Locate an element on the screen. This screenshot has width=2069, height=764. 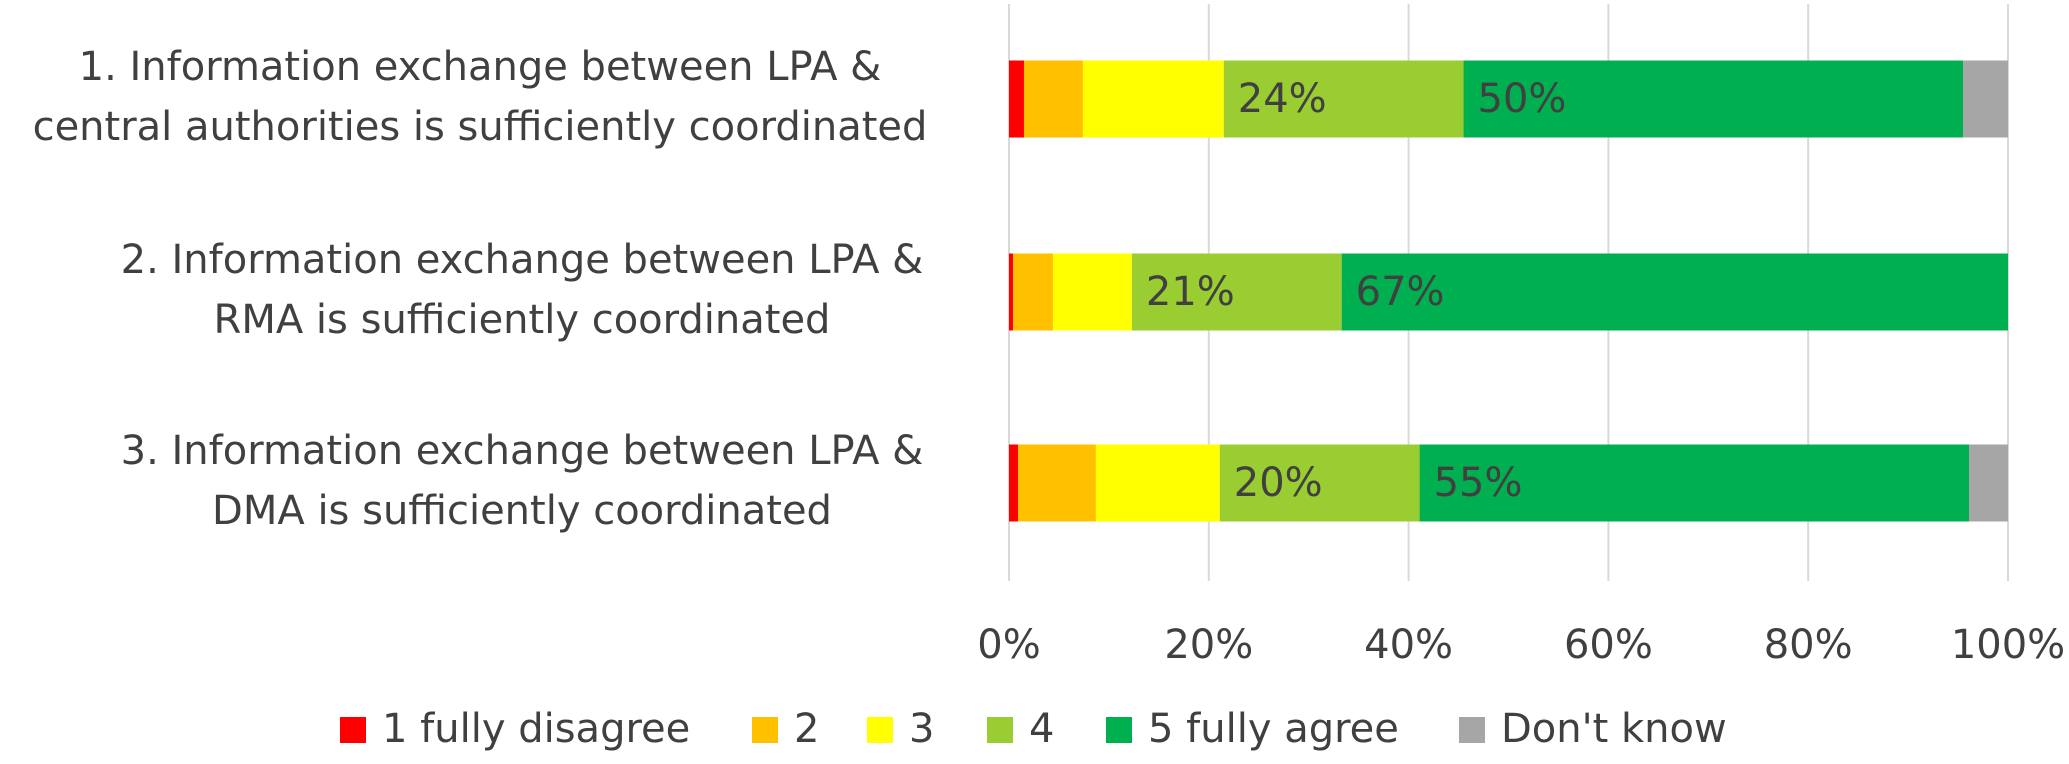
data-label: 24% is located at coordinates (1282, 99).